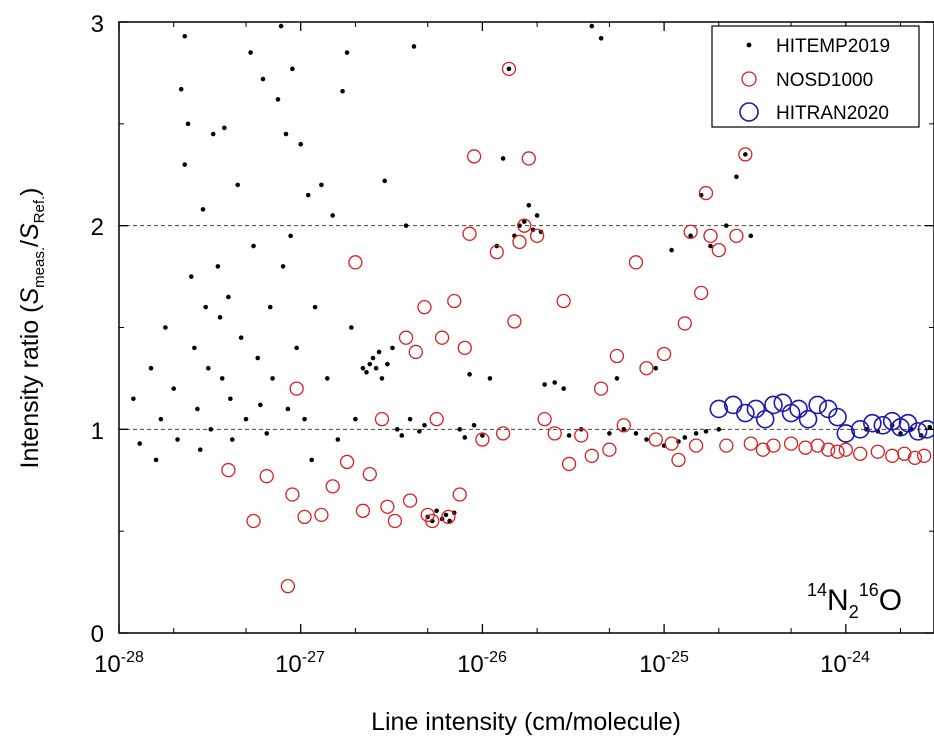 The width and height of the screenshot is (934, 746). I want to click on y-tick-label-2: 2, so click(97, 227).